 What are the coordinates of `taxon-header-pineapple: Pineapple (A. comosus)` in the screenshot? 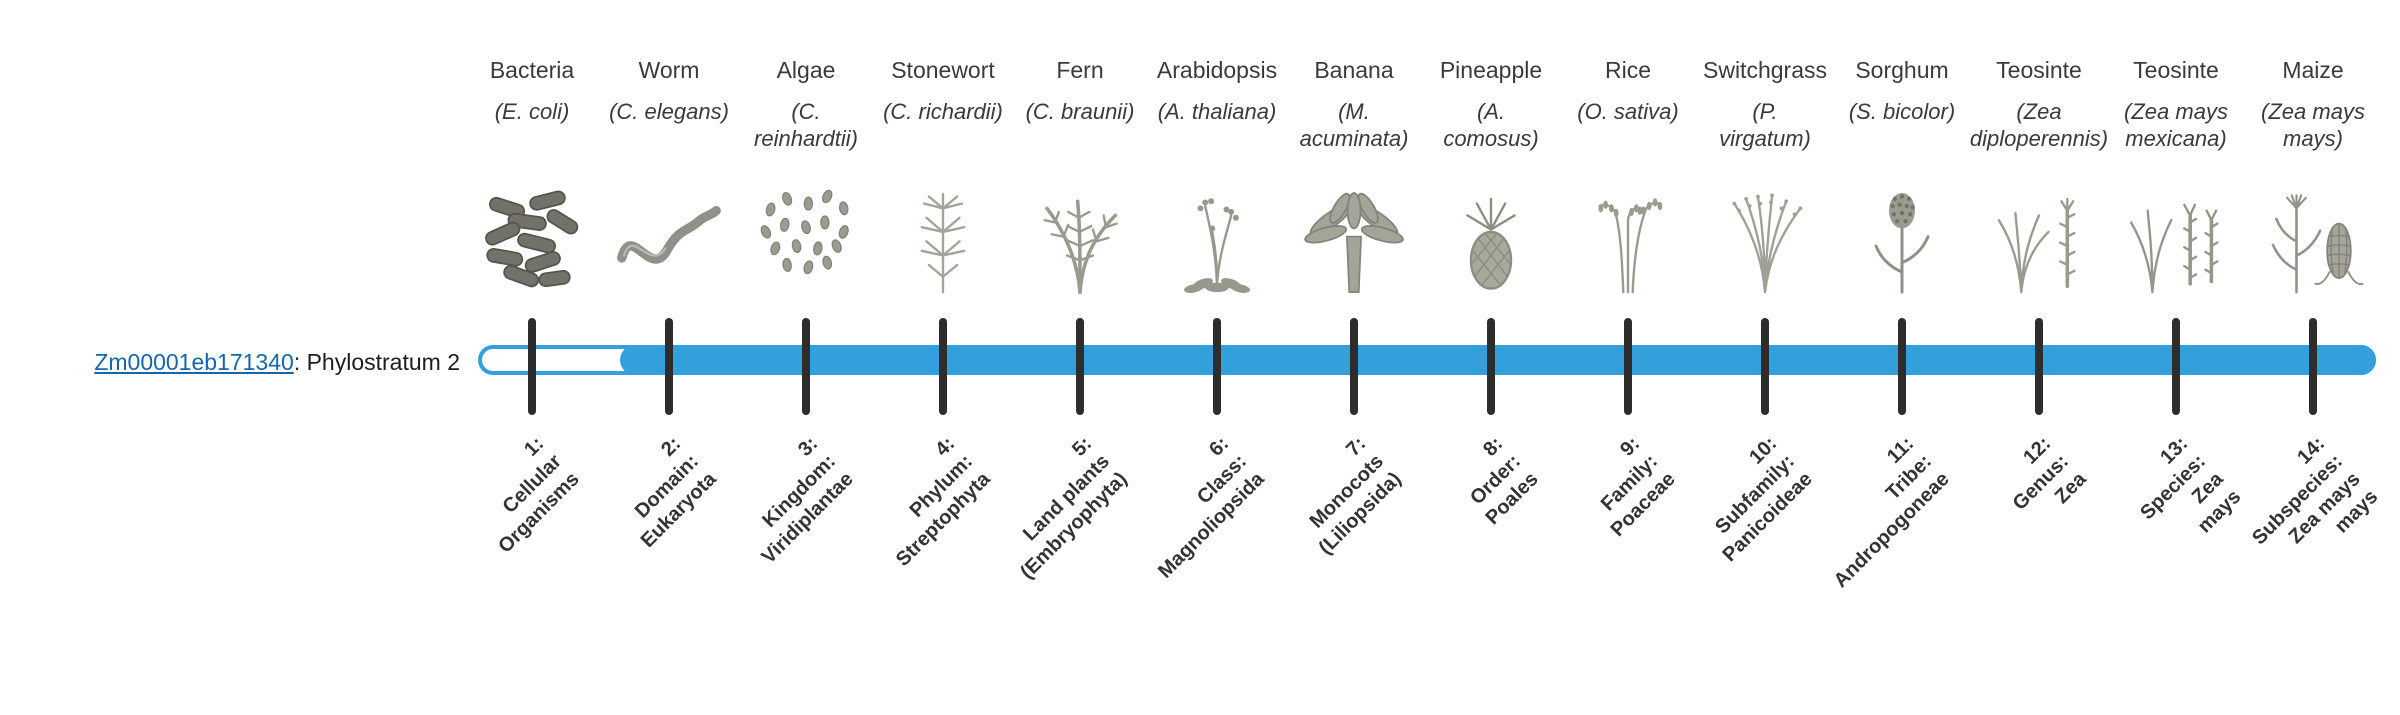 It's located at (1491, 104).